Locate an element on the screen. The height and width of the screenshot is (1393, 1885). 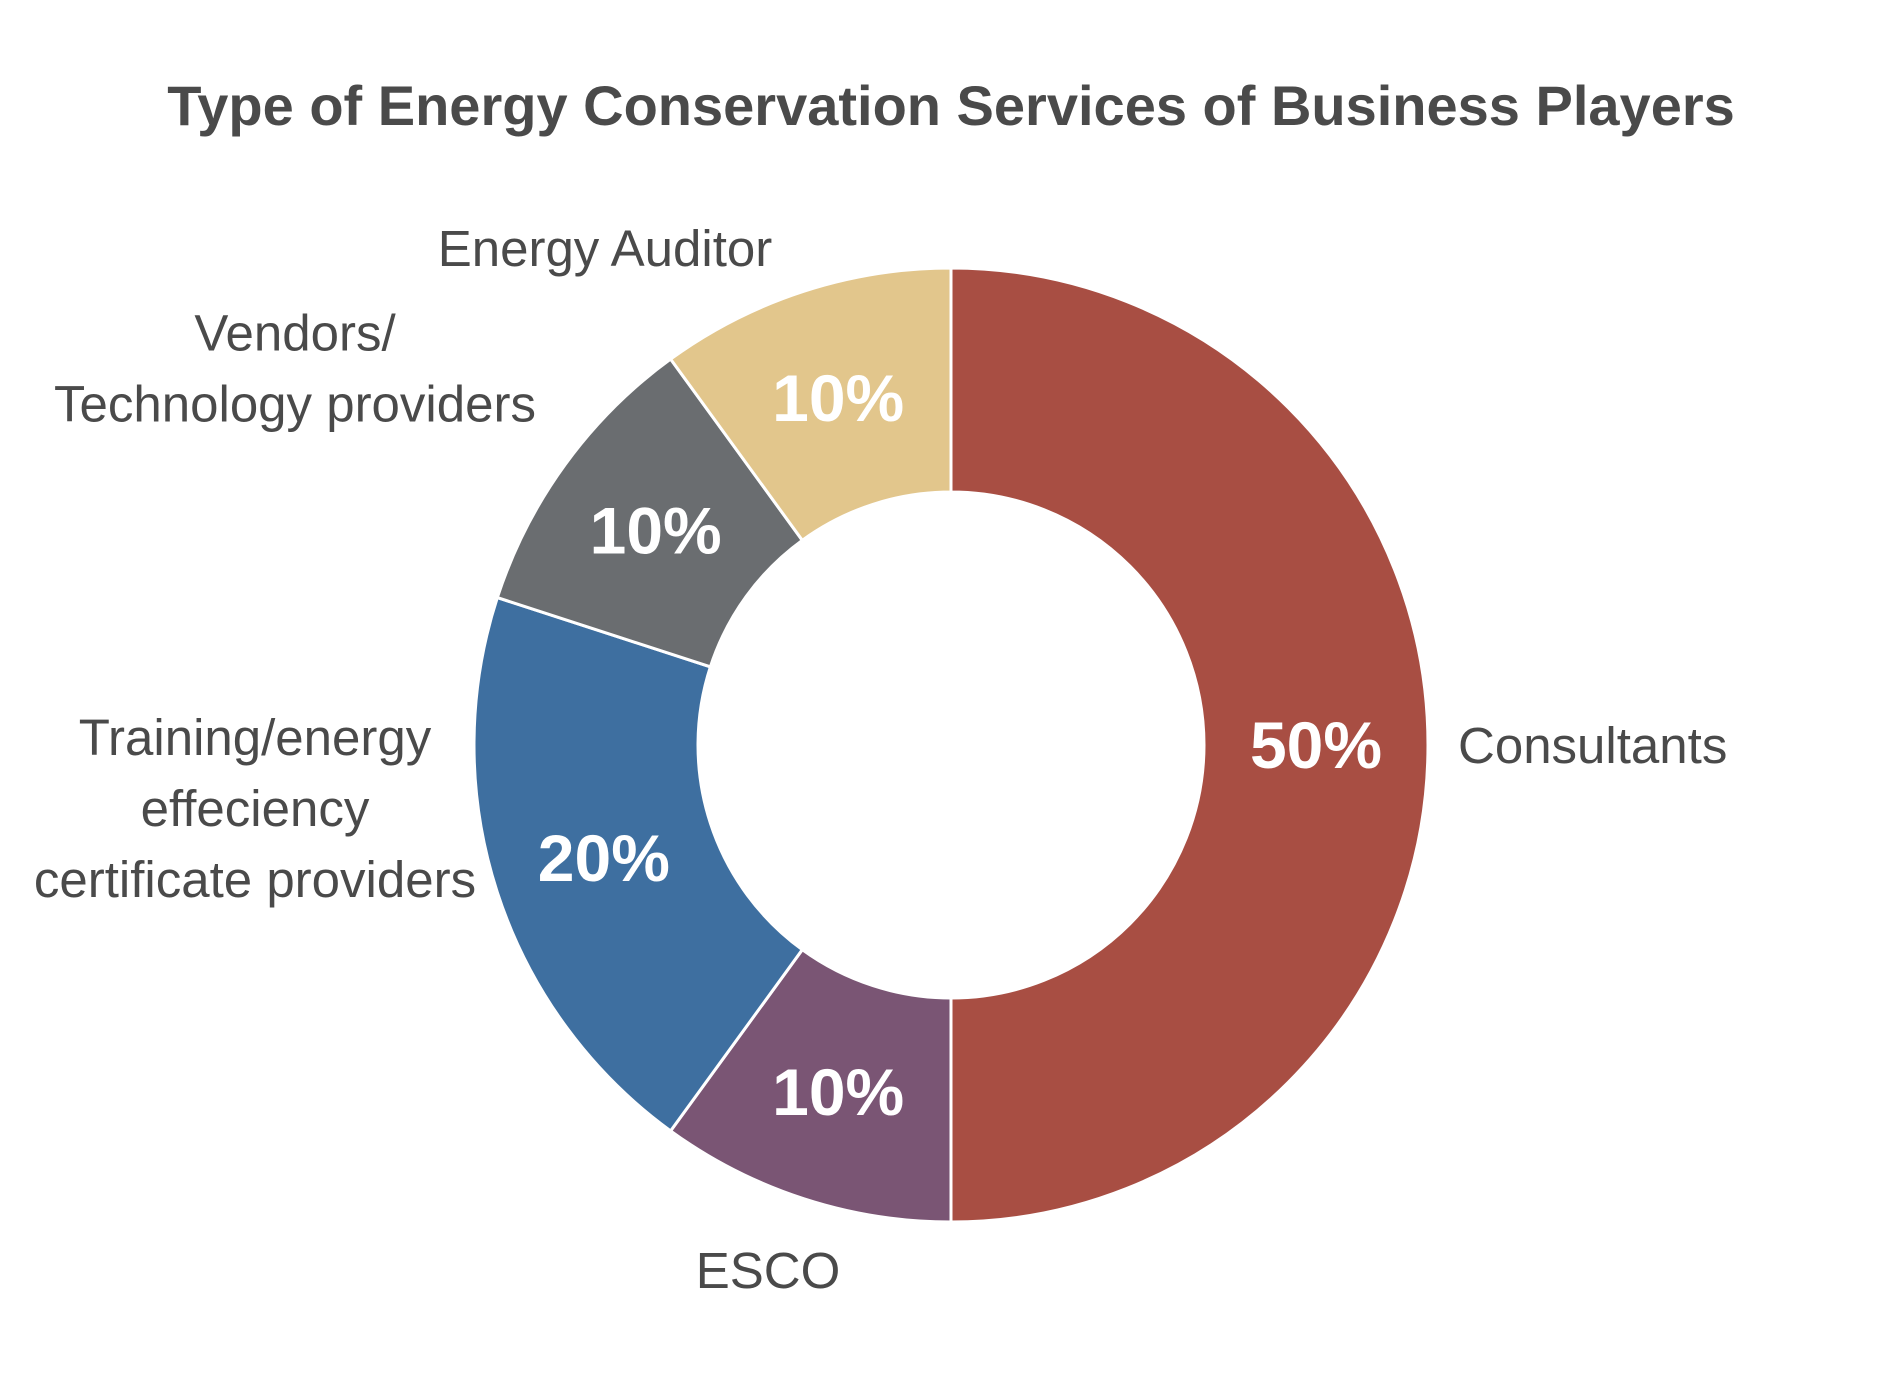
category-label: Training/energy is located at coordinates (255, 737).